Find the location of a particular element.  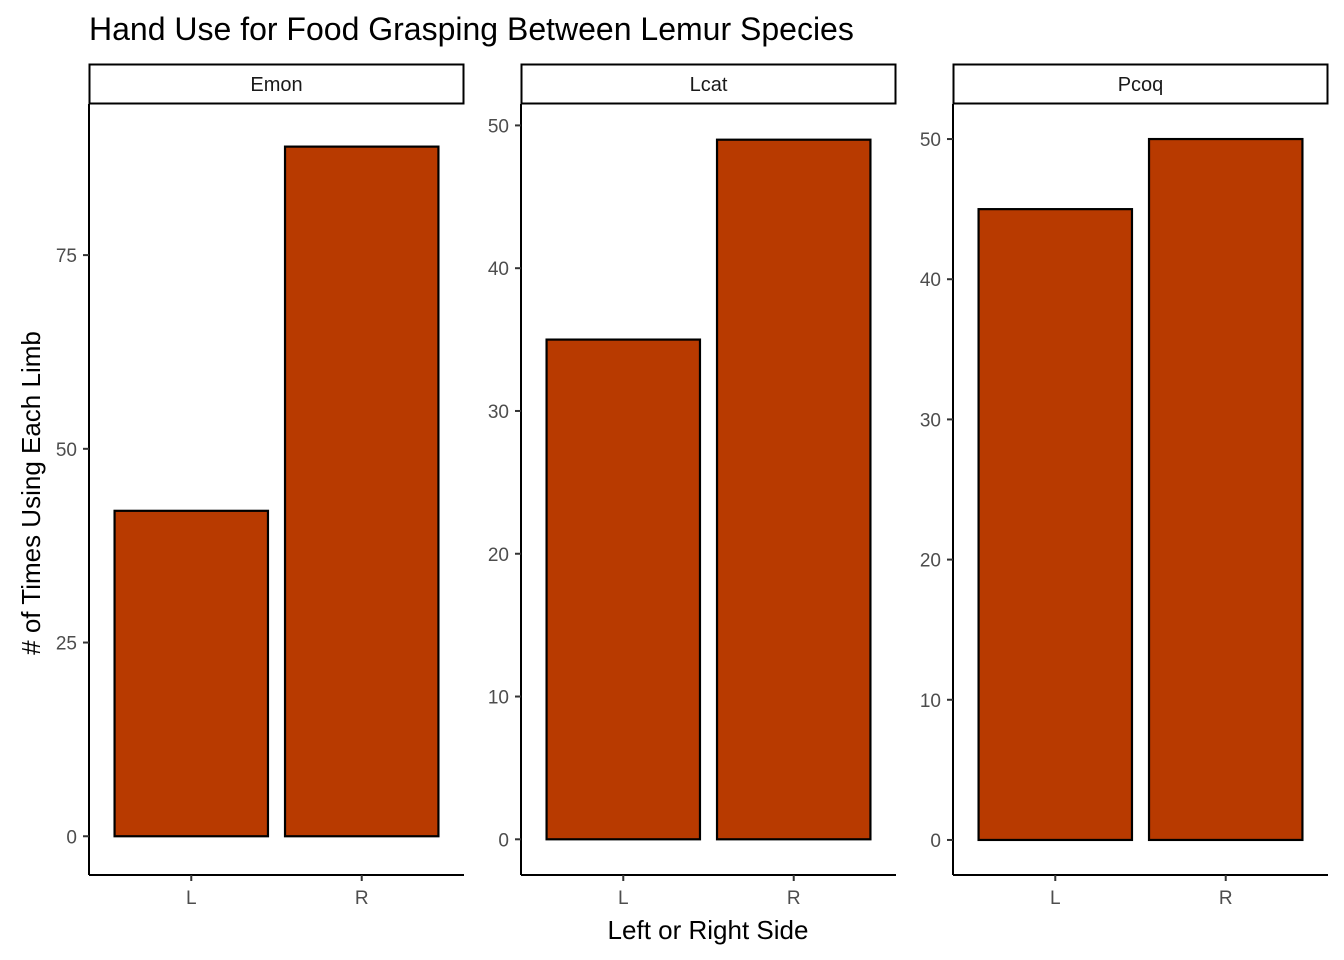

y-axis-title: # of Times Using Each Limb is located at coordinates (31, 493).